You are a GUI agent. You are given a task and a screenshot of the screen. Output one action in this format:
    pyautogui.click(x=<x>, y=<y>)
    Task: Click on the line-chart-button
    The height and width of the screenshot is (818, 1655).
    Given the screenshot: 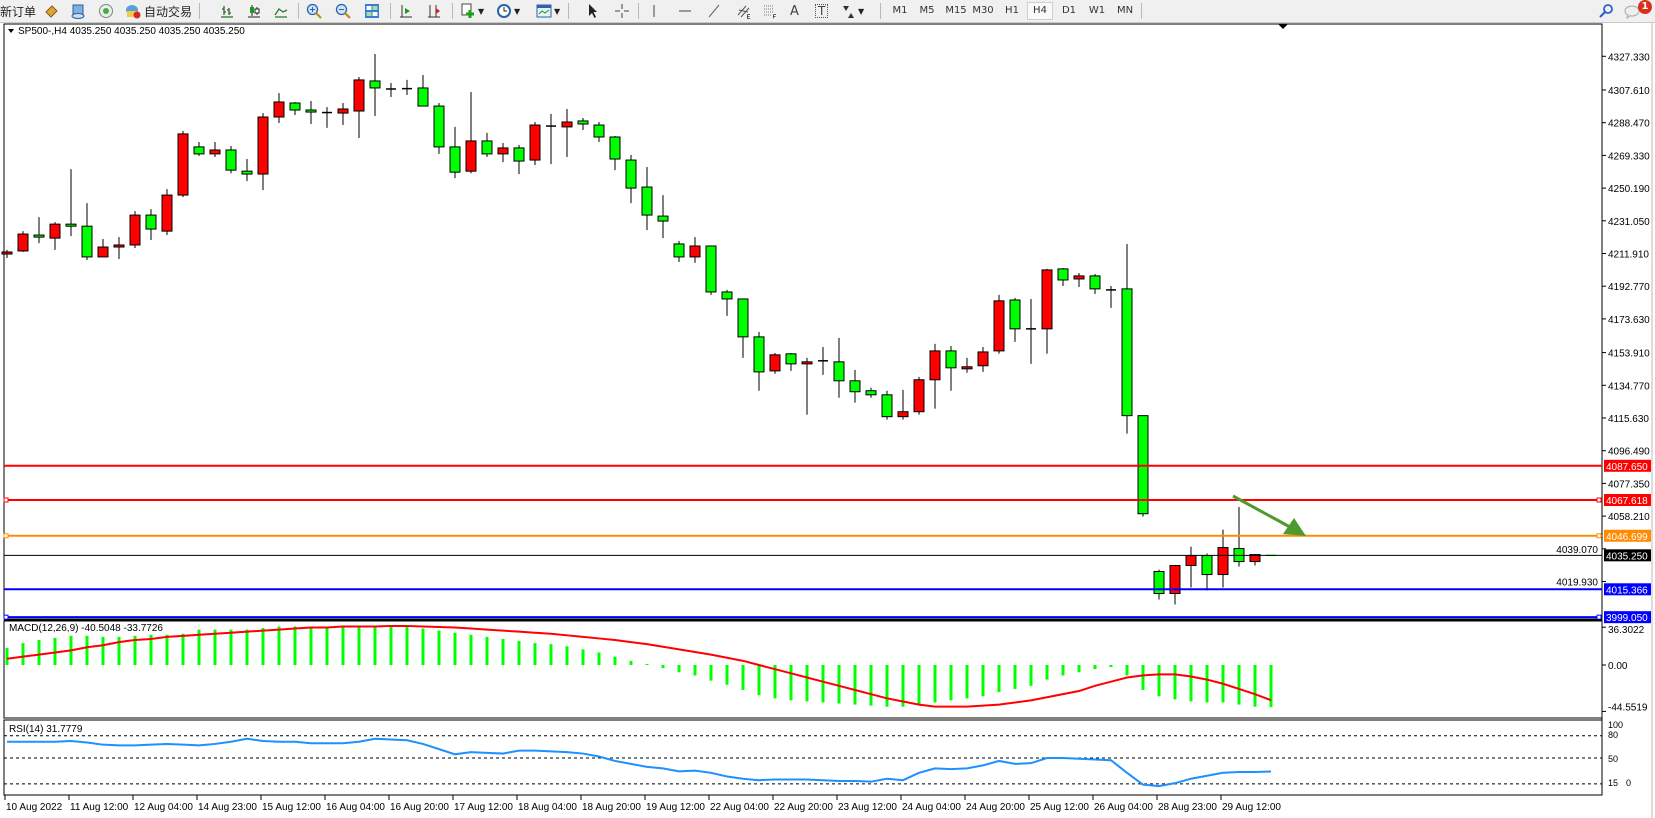 What is the action you would take?
    pyautogui.click(x=281, y=11)
    